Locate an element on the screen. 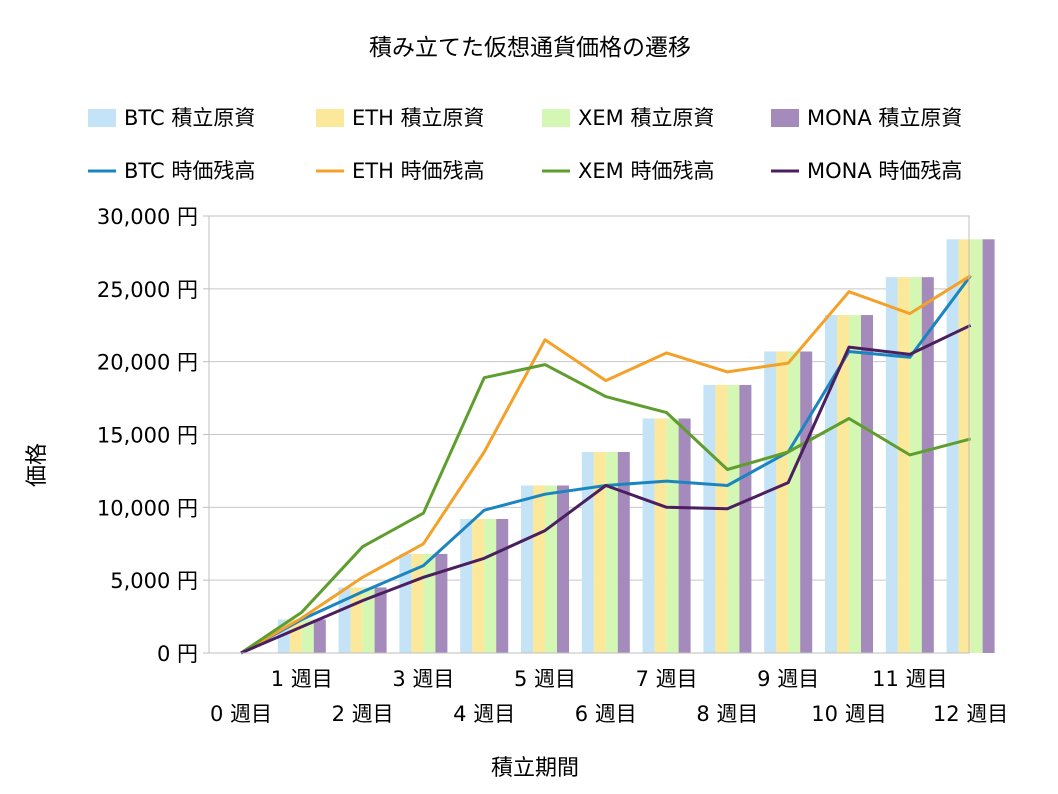 This screenshot has height=794, width=1058. x-tick-label: 12 週目 is located at coordinates (970, 714).